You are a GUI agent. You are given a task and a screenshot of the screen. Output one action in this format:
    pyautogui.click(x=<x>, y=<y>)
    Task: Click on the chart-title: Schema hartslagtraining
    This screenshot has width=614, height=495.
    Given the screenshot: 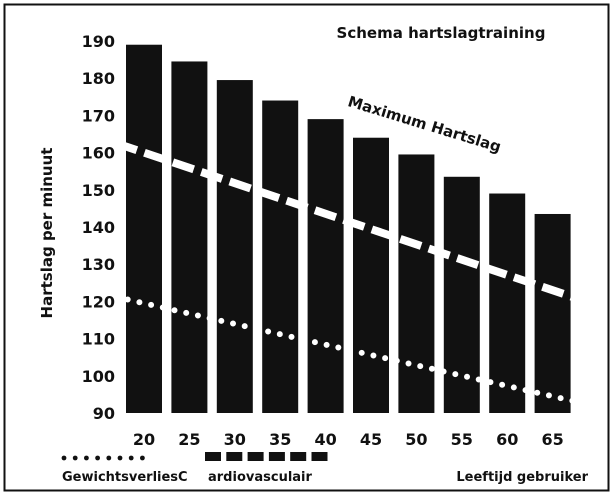 What is the action you would take?
    pyautogui.click(x=441, y=33)
    